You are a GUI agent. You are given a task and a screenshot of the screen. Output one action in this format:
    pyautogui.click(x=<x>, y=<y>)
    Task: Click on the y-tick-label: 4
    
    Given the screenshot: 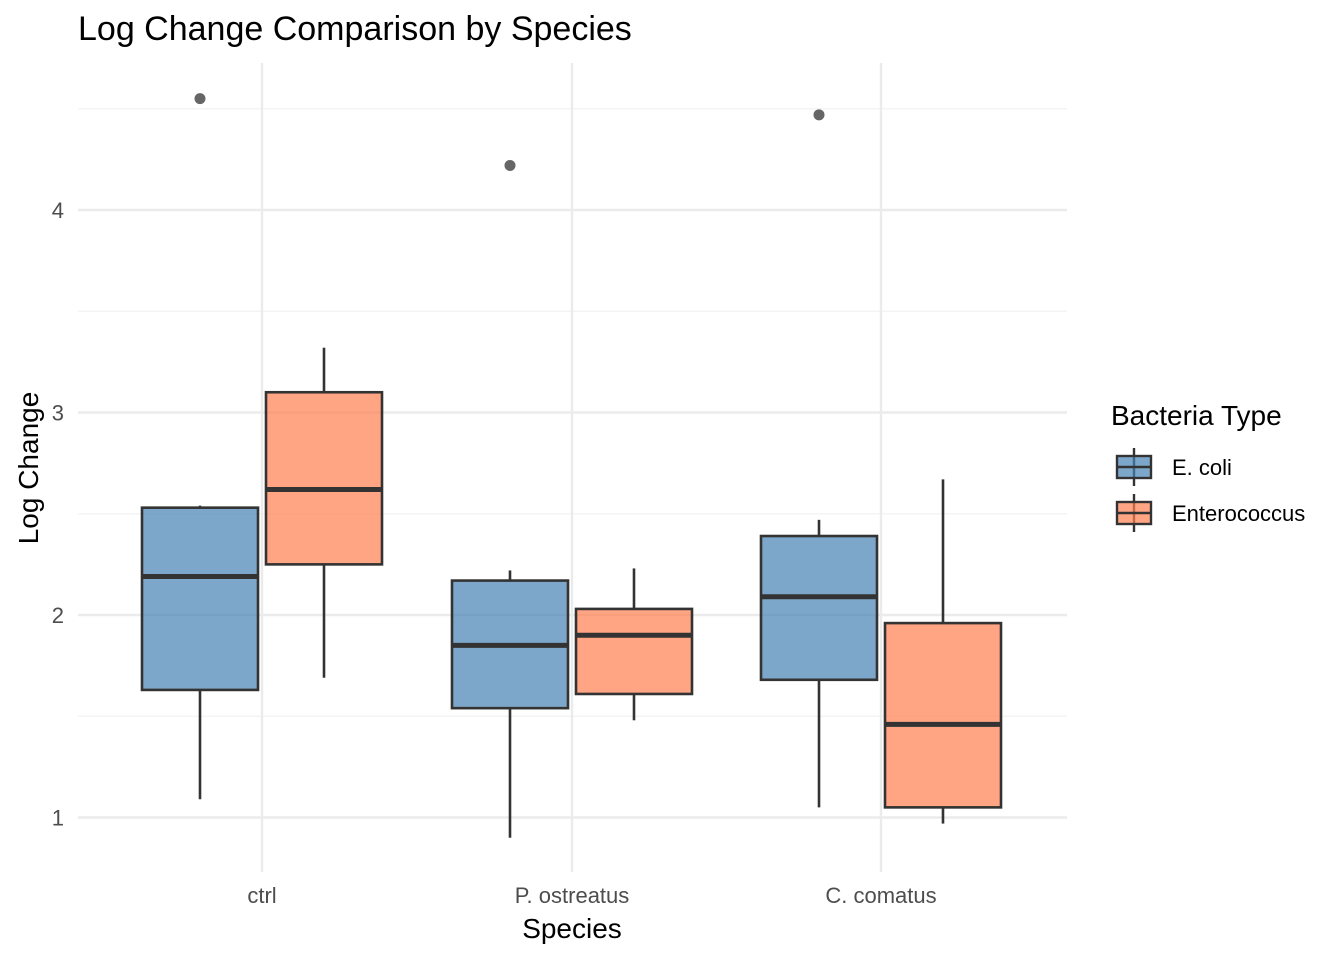 What is the action you would take?
    pyautogui.click(x=58, y=210)
    